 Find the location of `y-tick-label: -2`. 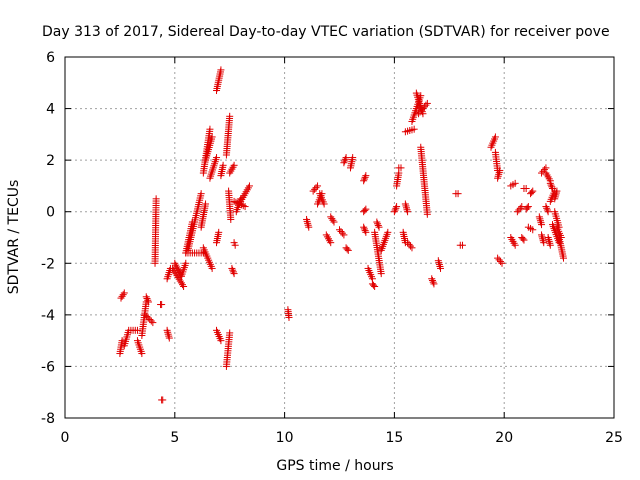

y-tick-label: -2 is located at coordinates (48, 264).